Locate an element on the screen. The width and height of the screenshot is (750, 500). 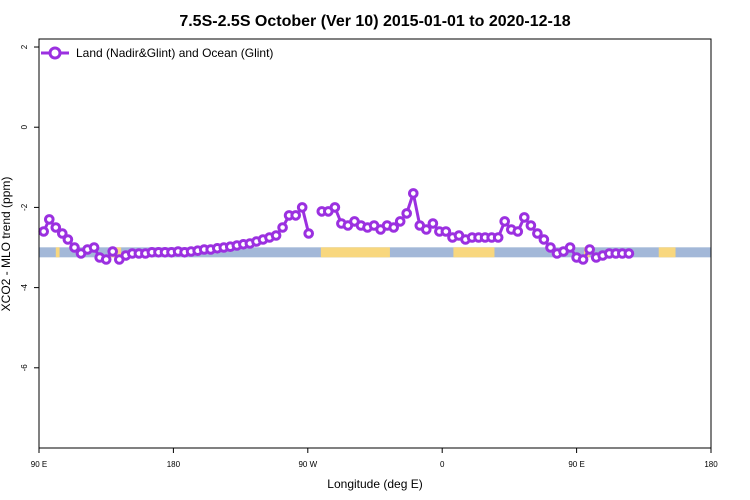
y-axis: 2 0 -2 -4 -6 is located at coordinates (29, 207).